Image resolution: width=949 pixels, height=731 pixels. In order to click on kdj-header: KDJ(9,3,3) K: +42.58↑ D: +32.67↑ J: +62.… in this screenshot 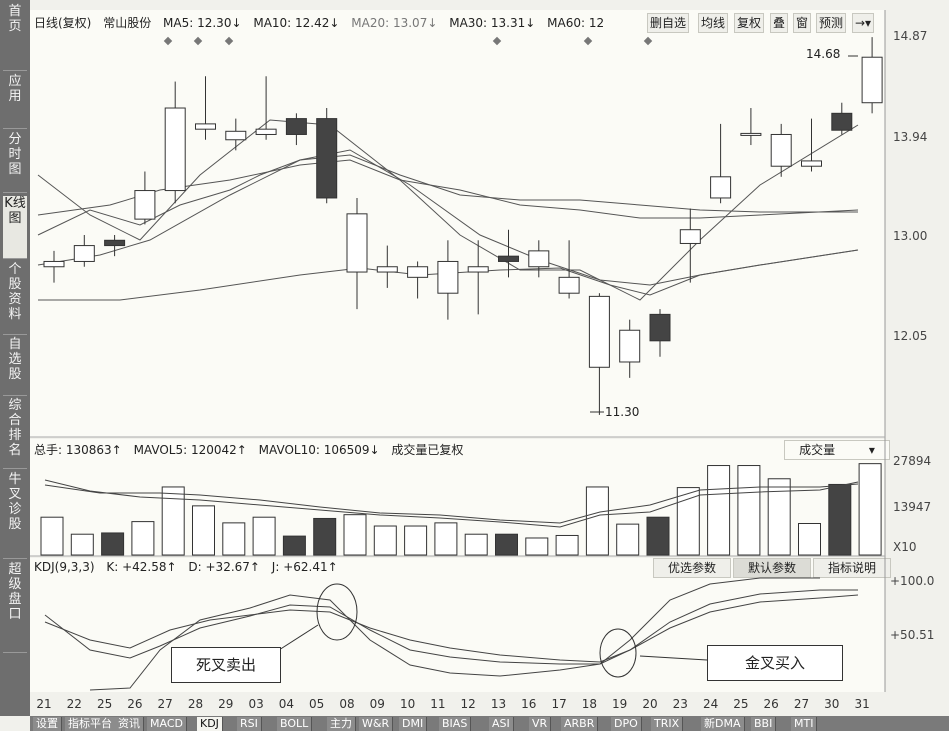, I will do `click(190, 567)`.